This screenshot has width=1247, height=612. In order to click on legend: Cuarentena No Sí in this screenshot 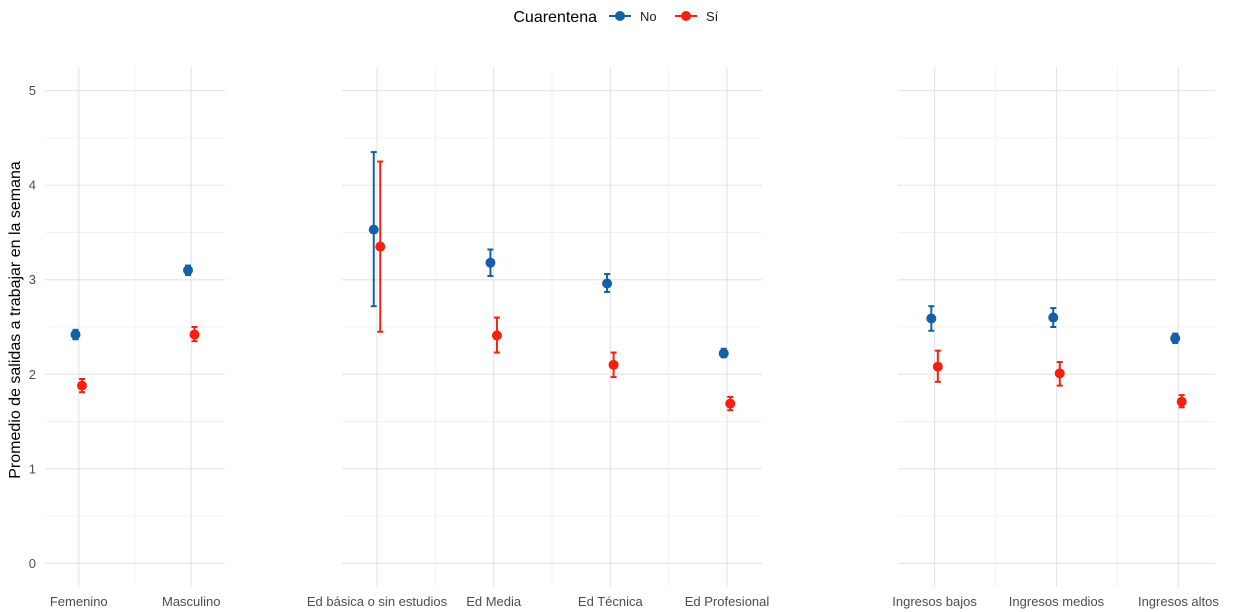, I will do `click(615, 17)`.